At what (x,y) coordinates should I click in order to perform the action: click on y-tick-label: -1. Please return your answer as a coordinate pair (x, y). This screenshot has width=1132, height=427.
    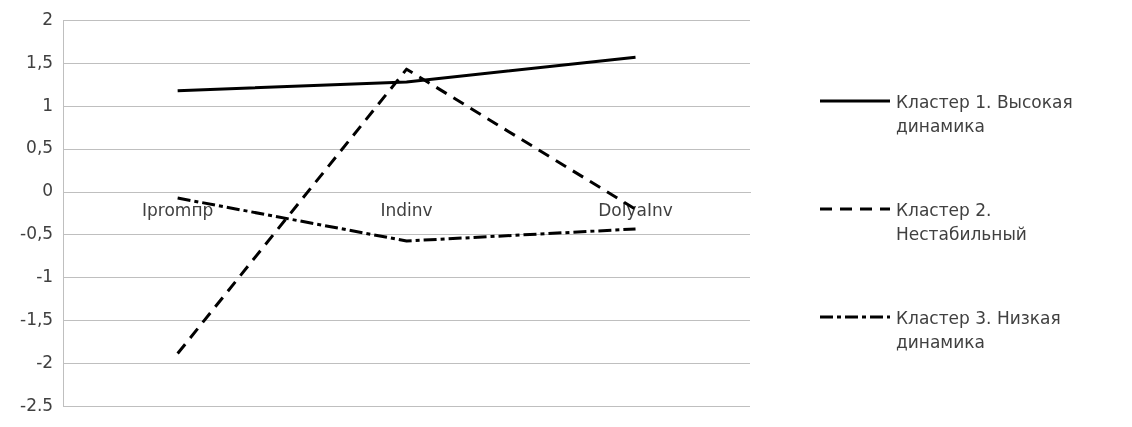
    Looking at the image, I should click on (45, 276).